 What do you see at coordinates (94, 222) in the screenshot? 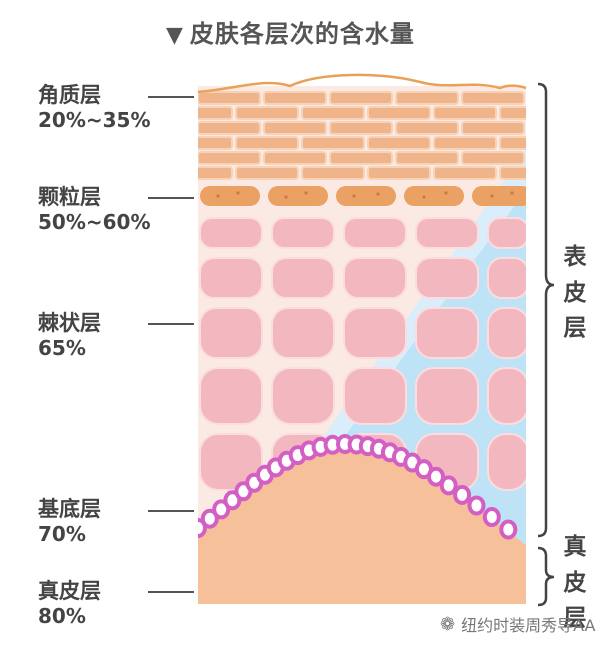
I see `layer-water: 50%~60%` at bounding box center [94, 222].